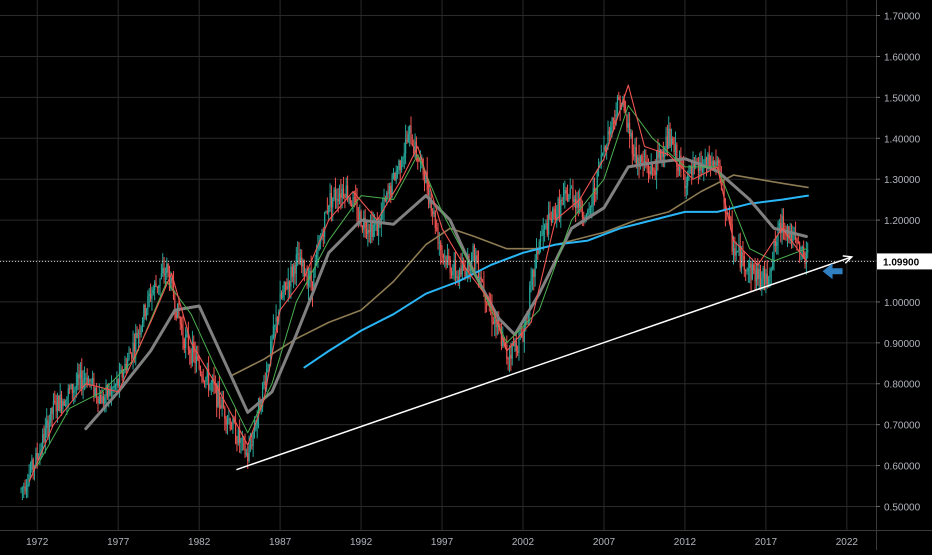  I want to click on y-tick-label: 1.50000, so click(902, 98).